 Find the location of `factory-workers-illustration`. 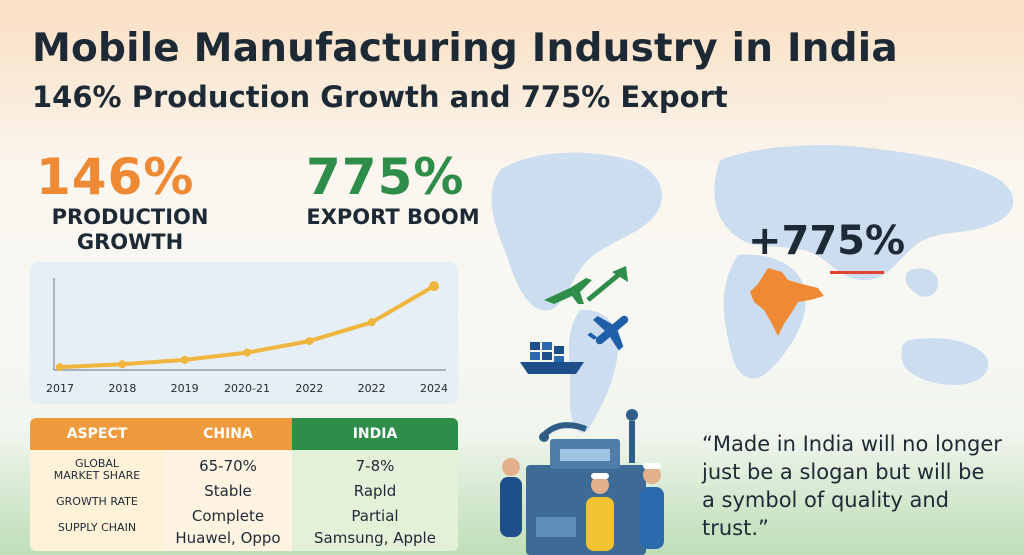

factory-workers-illustration is located at coordinates (585, 480).